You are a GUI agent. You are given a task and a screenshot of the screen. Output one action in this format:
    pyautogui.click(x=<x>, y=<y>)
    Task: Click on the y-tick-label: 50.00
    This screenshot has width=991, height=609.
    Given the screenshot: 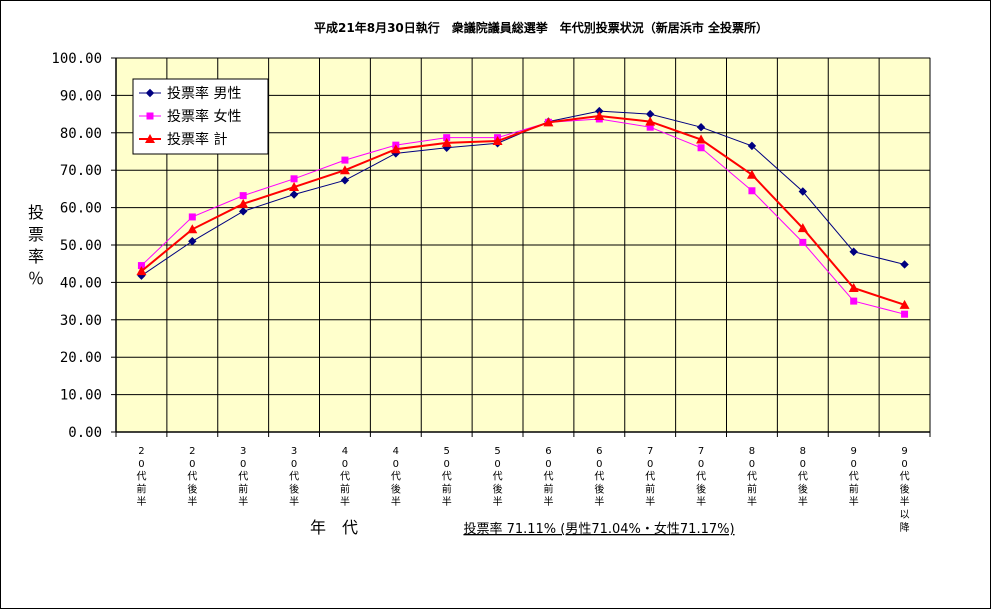 What is the action you would take?
    pyautogui.click(x=81, y=246)
    